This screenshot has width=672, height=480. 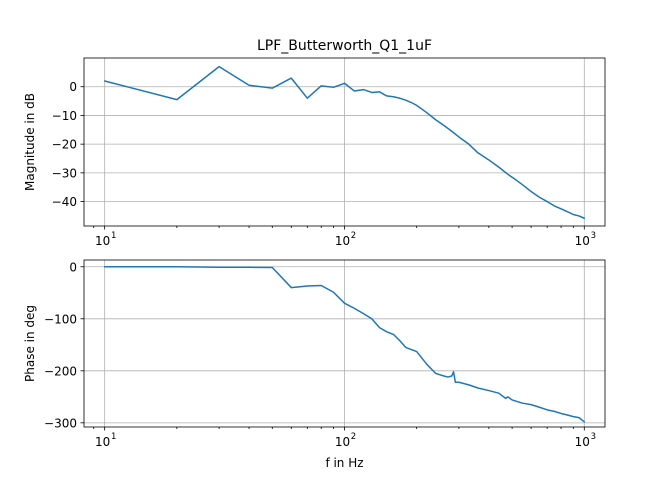 What do you see at coordinates (64, 173) in the screenshot?
I see `panel1-ytick-label-3: −30` at bounding box center [64, 173].